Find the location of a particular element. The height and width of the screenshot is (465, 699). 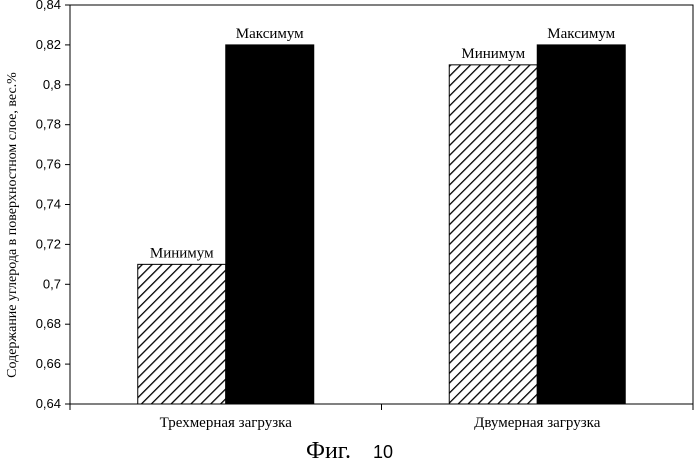

y-tick-label: 0,68 is located at coordinates (48, 323).